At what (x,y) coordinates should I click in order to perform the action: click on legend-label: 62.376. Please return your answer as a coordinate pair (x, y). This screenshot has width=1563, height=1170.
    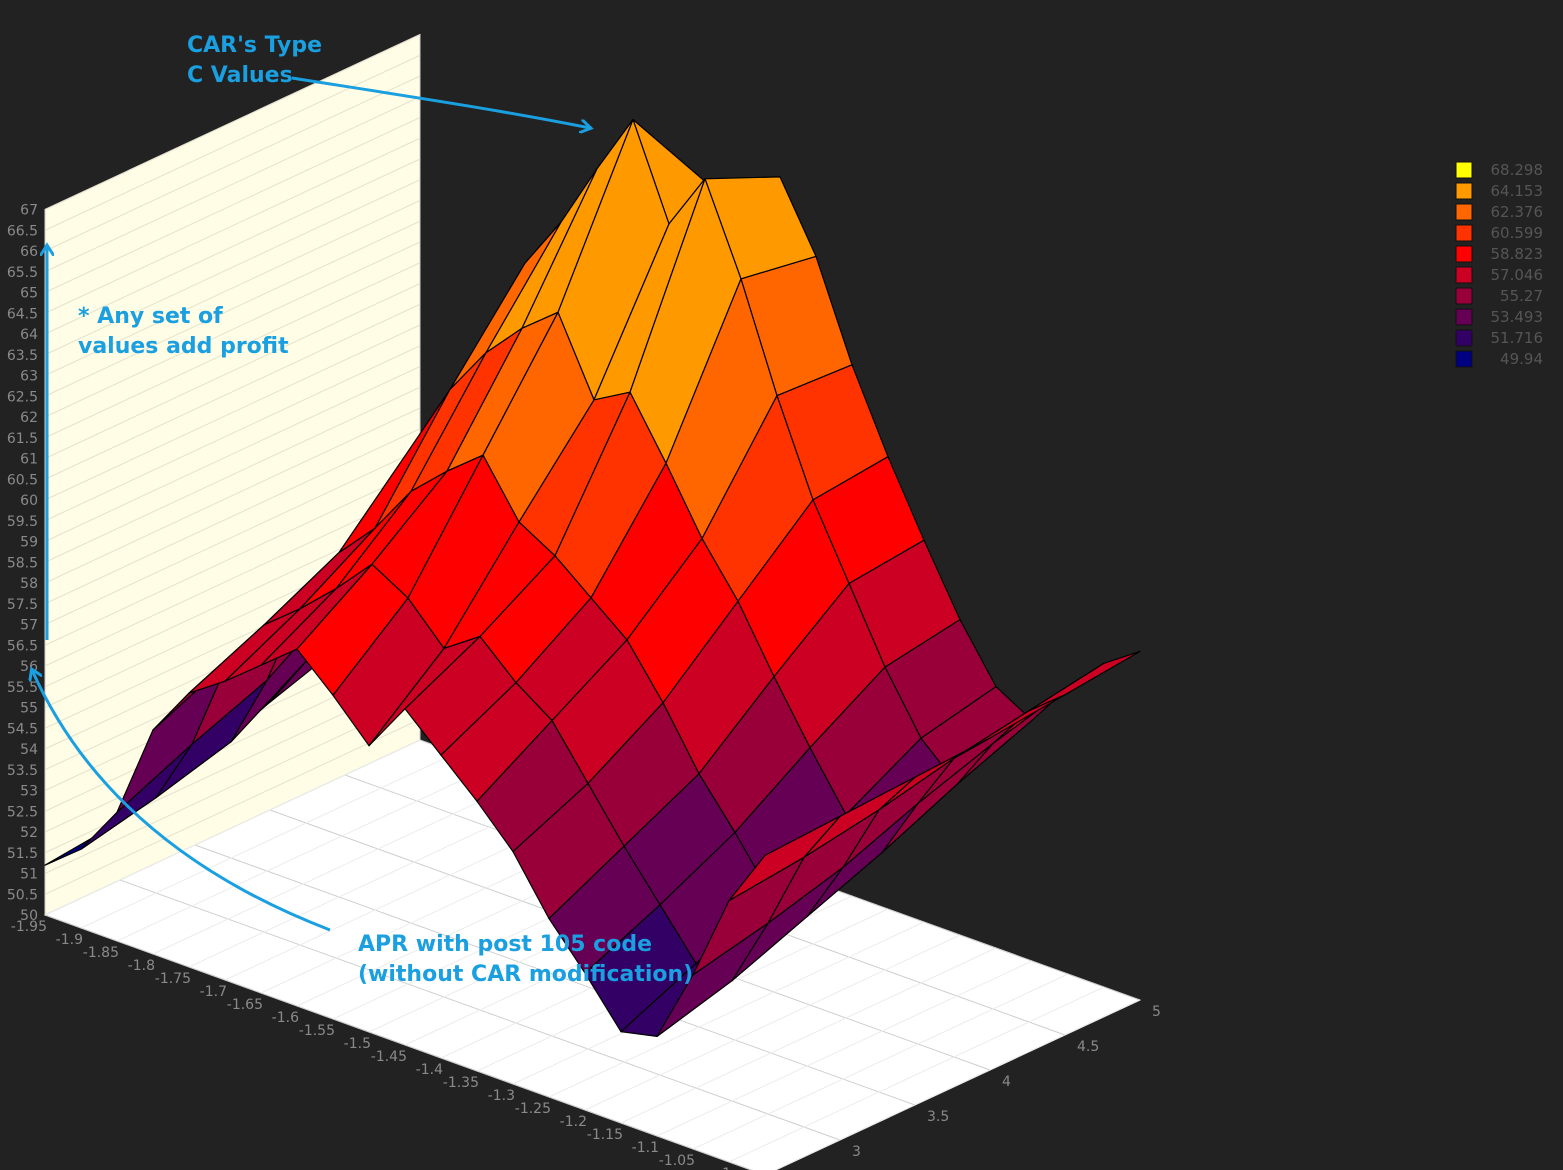
    Looking at the image, I should click on (1517, 212).